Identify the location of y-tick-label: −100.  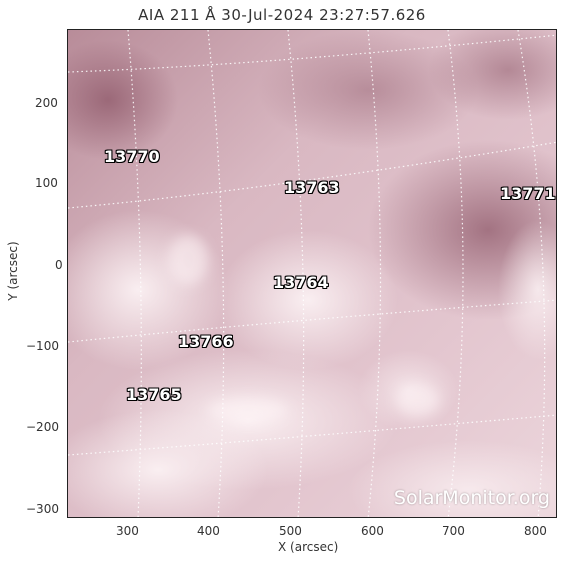
(42, 346).